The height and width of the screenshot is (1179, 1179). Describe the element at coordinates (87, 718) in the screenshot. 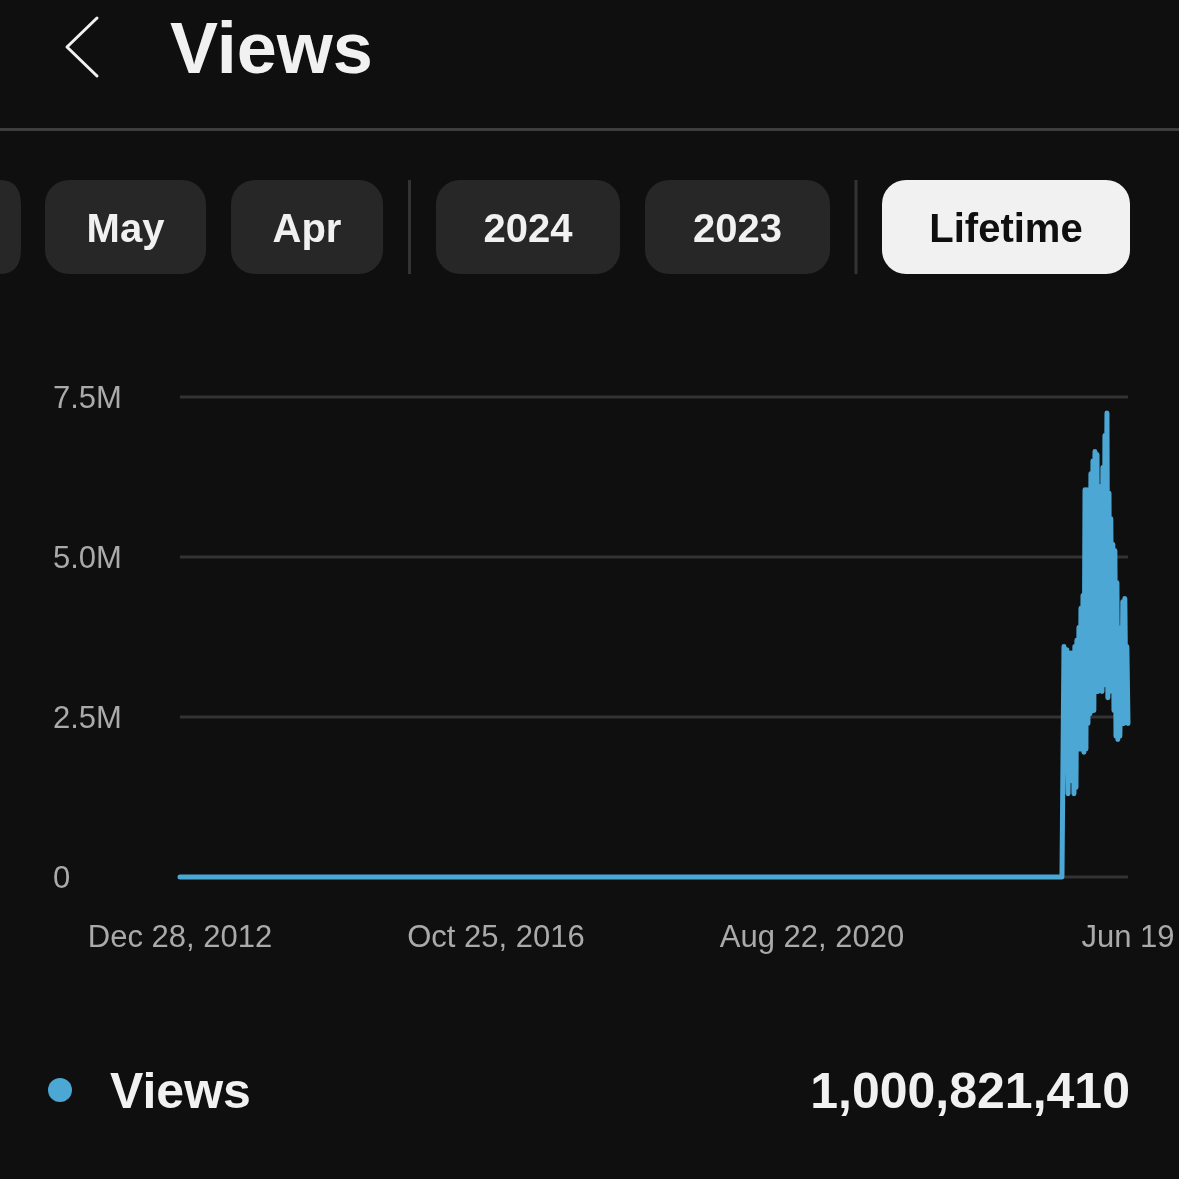

I see `y-tick-label: 2.5M` at that location.